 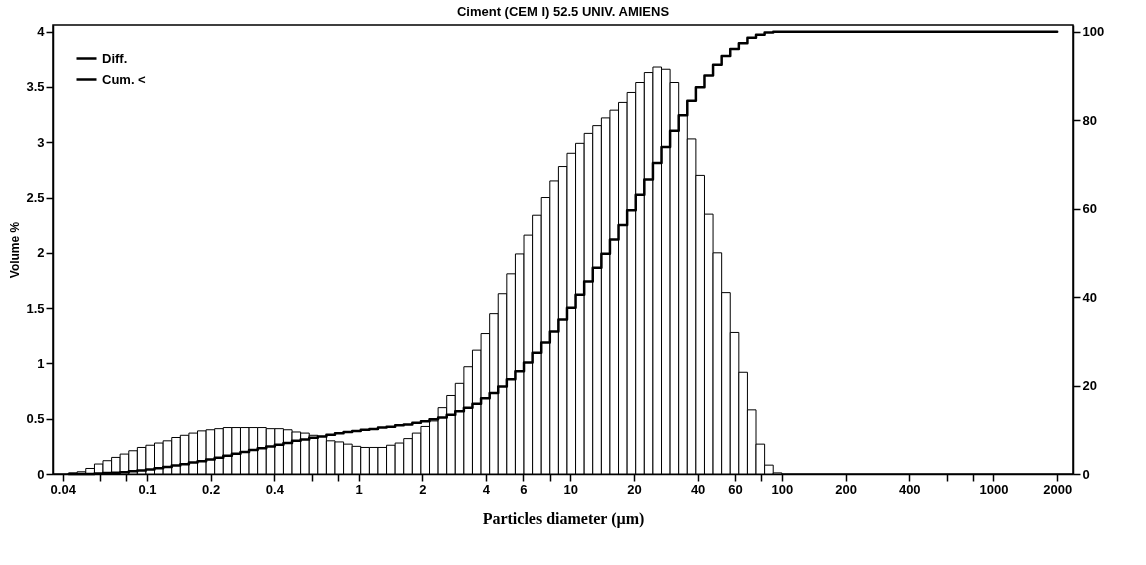 What do you see at coordinates (1058, 489) in the screenshot?
I see `x-tick-label: 2000` at bounding box center [1058, 489].